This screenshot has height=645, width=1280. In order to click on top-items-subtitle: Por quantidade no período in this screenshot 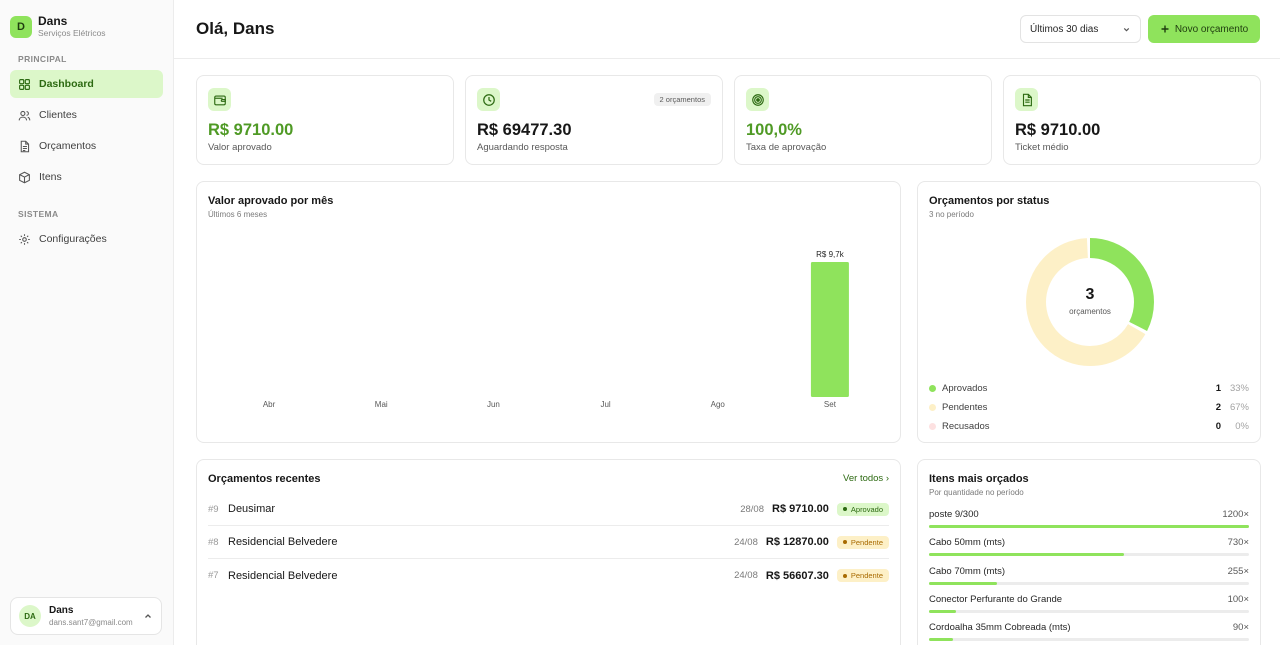, I will do `click(976, 492)`.